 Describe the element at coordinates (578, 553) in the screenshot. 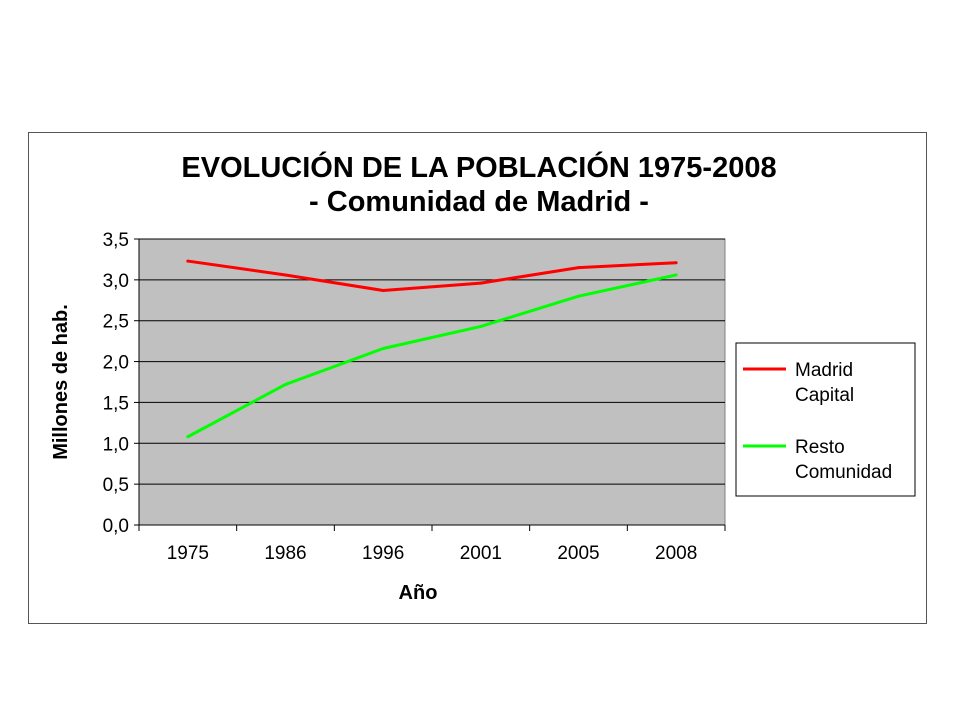

I see `x-tick-label: 2005` at that location.